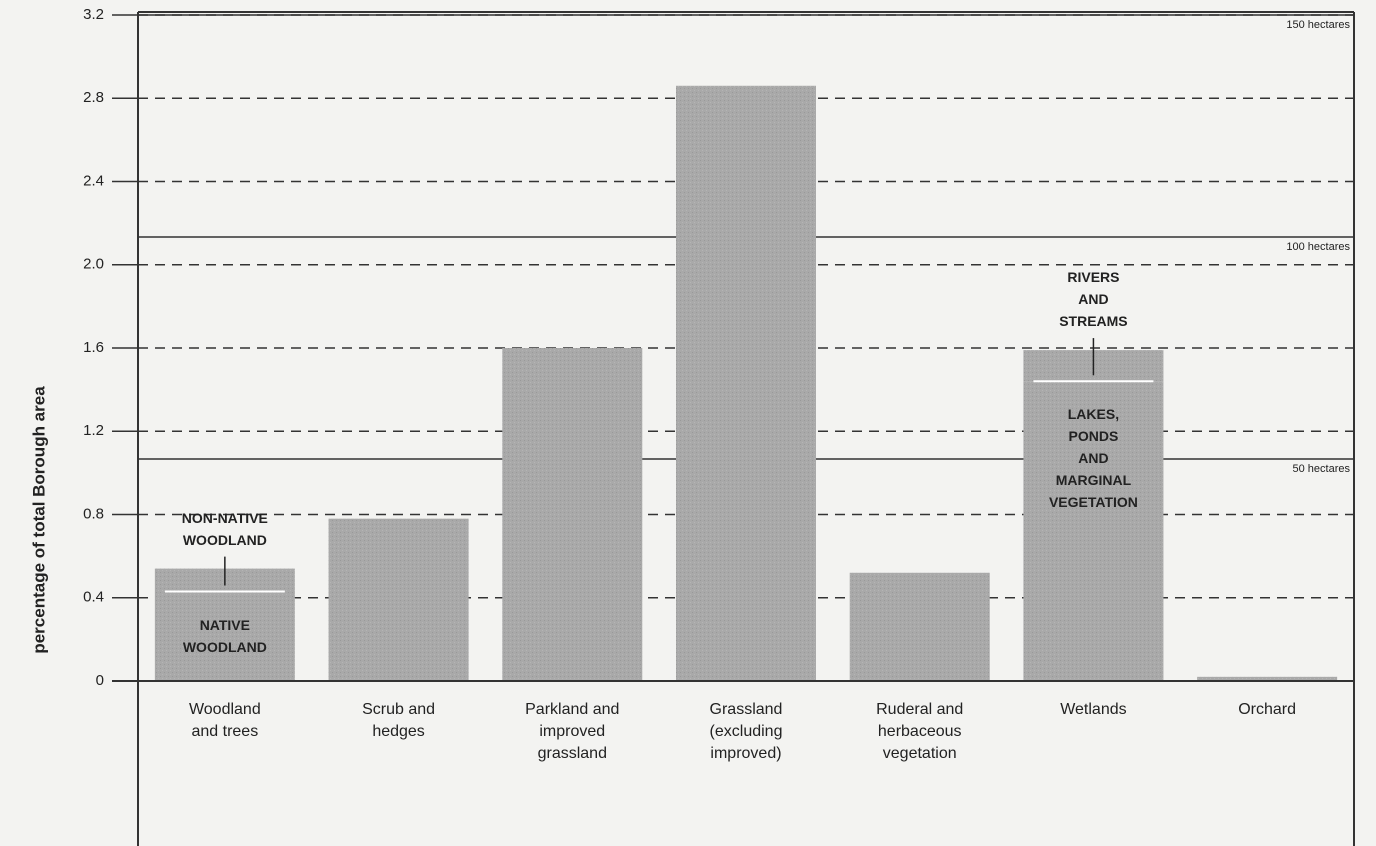 This screenshot has width=1376, height=846. What do you see at coordinates (1318, 247) in the screenshot?
I see `hectare-label: 100 hectares` at bounding box center [1318, 247].